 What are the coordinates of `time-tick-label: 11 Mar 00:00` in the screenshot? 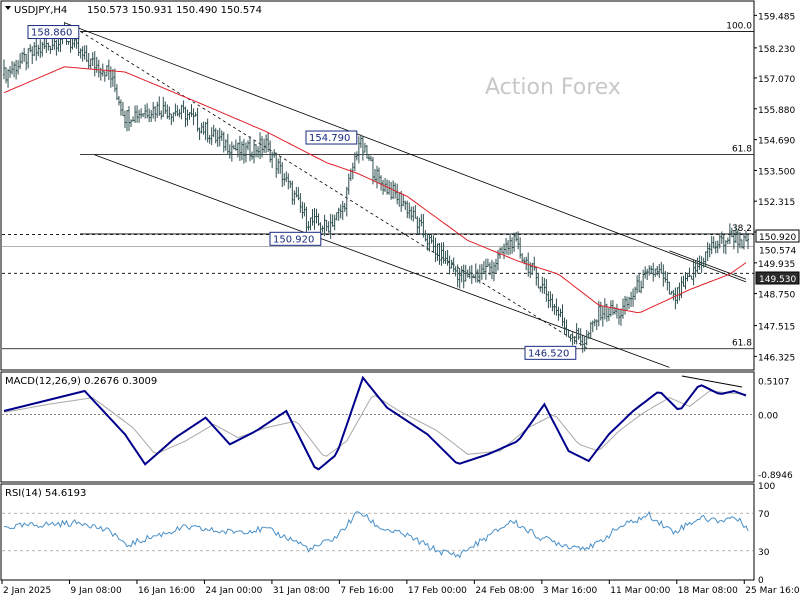 It's located at (640, 591).